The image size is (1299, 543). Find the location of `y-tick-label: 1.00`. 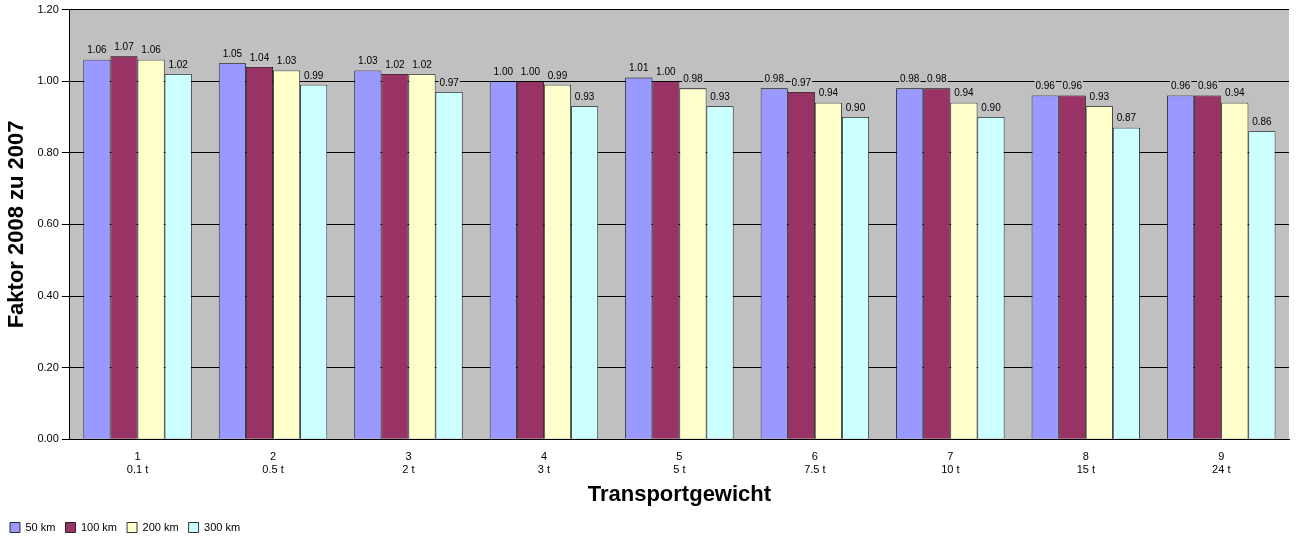

y-tick-label: 1.00 is located at coordinates (48, 80).